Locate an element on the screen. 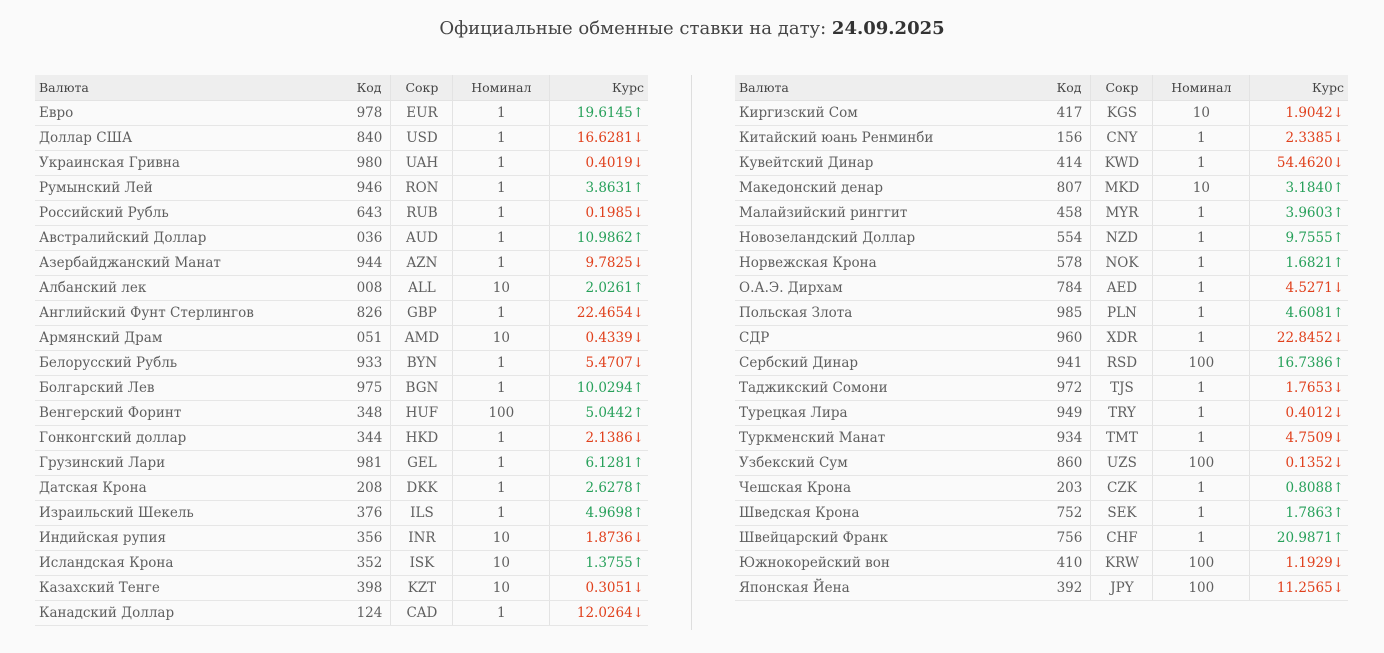 The image size is (1384, 653). currency-code: 840 is located at coordinates (371, 138).